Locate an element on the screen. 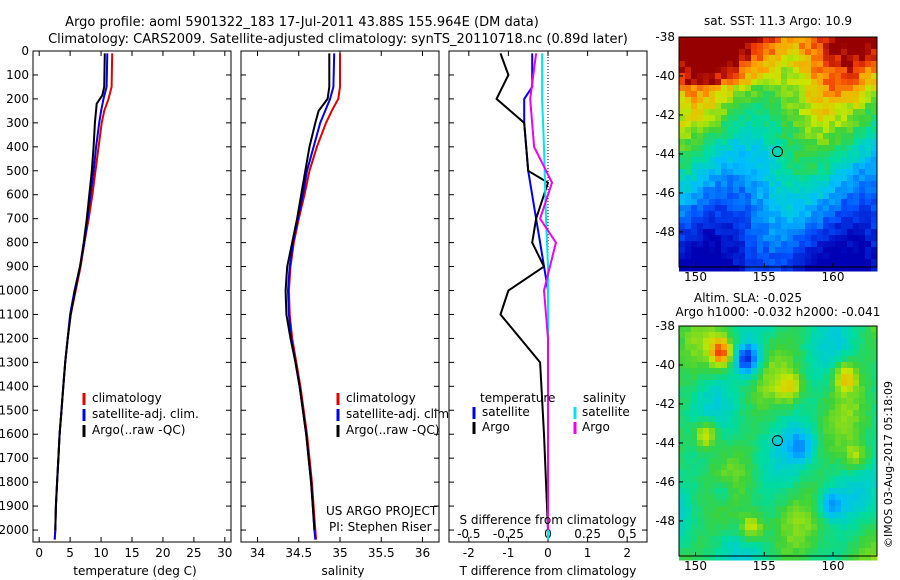  y-tick-label: 900 is located at coordinates (17, 267).